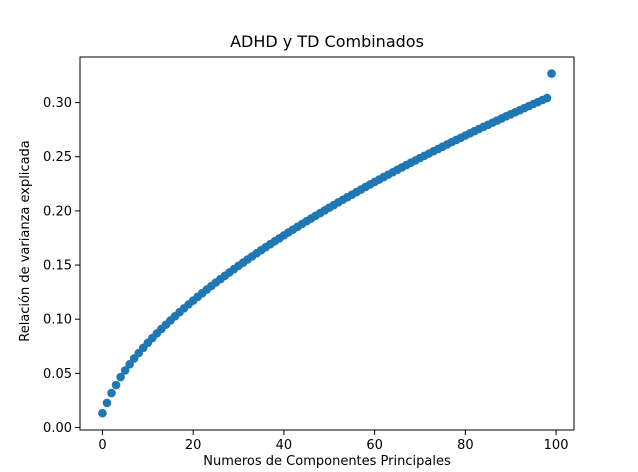  Describe the element at coordinates (57, 266) in the screenshot. I see `y-tick-label: 0.15` at that location.